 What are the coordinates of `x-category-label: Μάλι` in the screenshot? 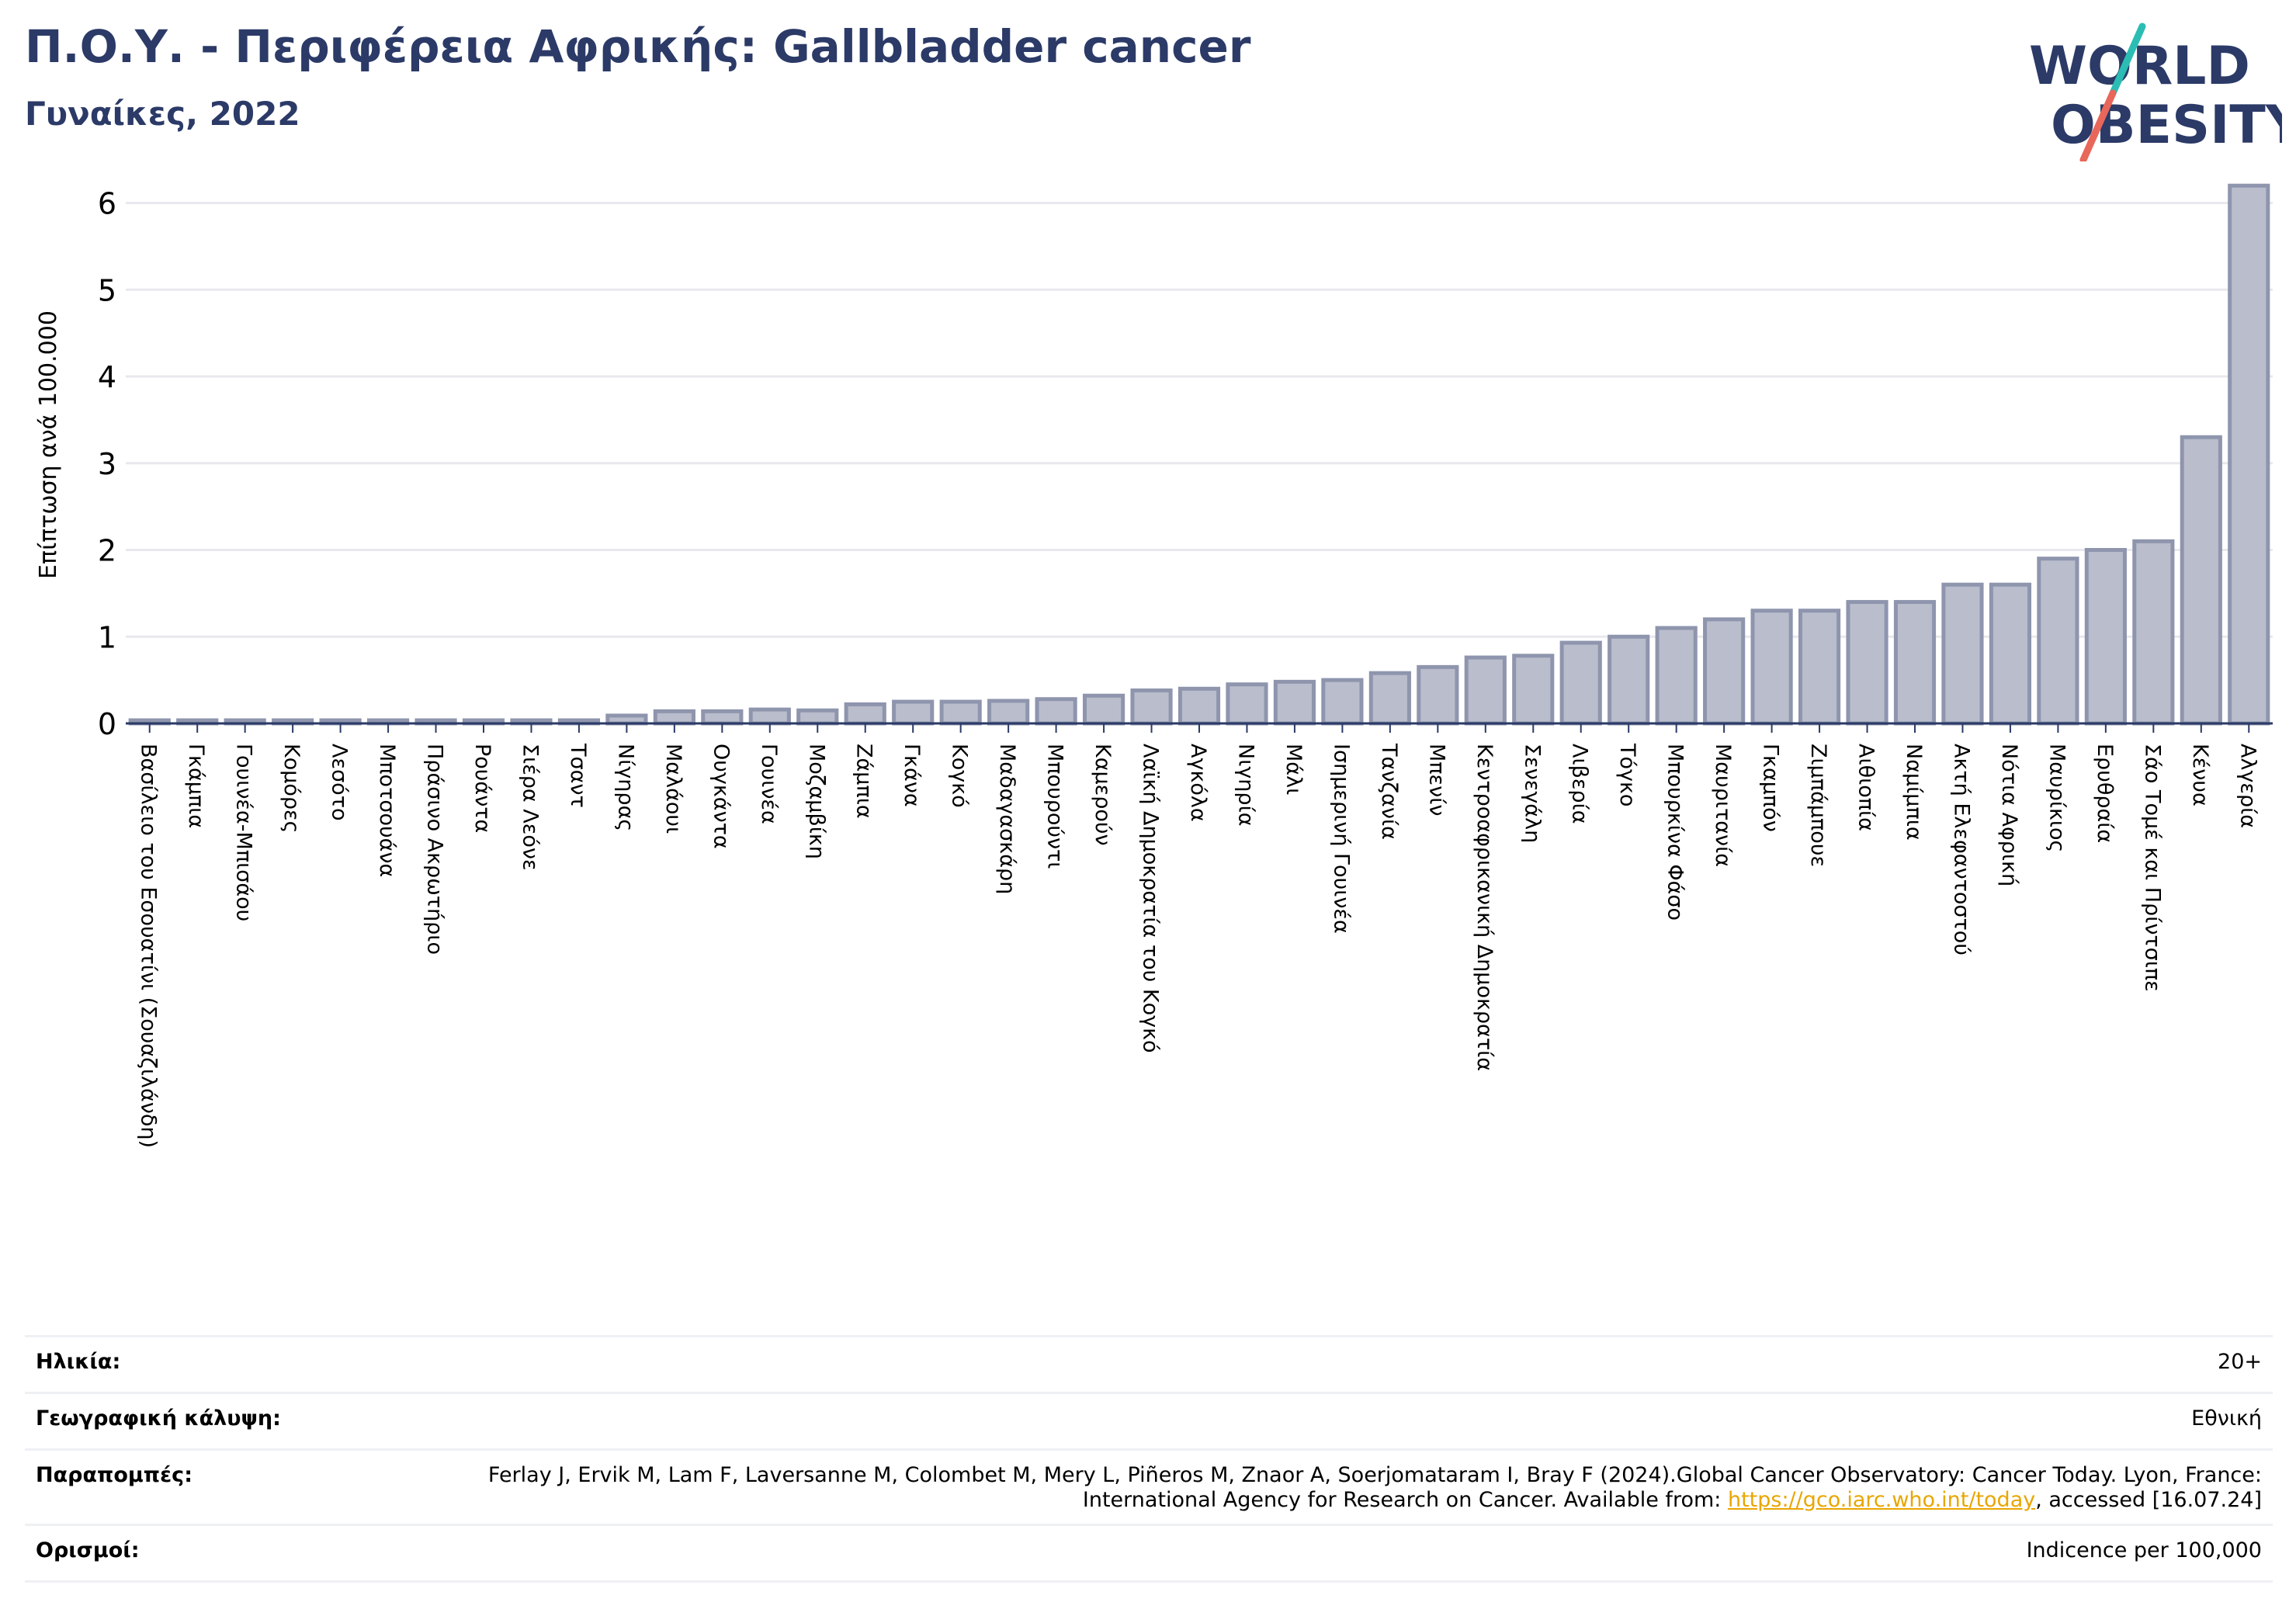 It's located at (1294, 769).